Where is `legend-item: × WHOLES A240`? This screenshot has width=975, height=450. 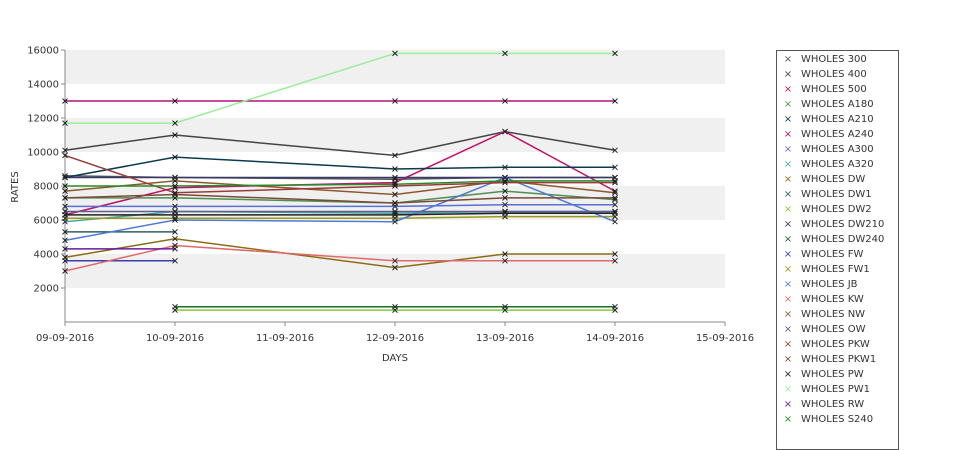
legend-item: × WHOLES A240 is located at coordinates (827, 134).